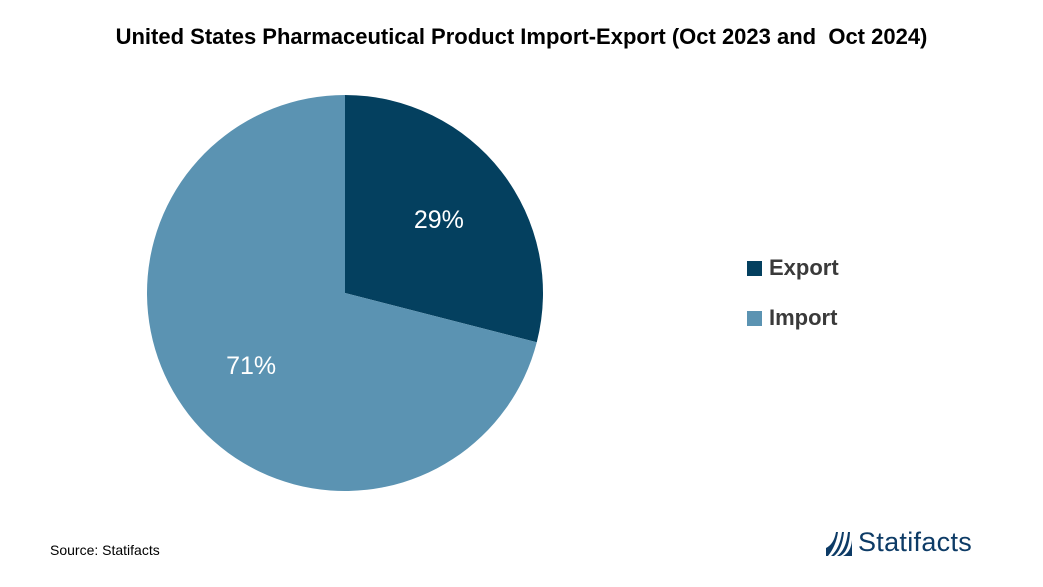 The width and height of the screenshot is (1043, 587). Describe the element at coordinates (439, 220) in the screenshot. I see `pie-label-export: 29%` at that location.